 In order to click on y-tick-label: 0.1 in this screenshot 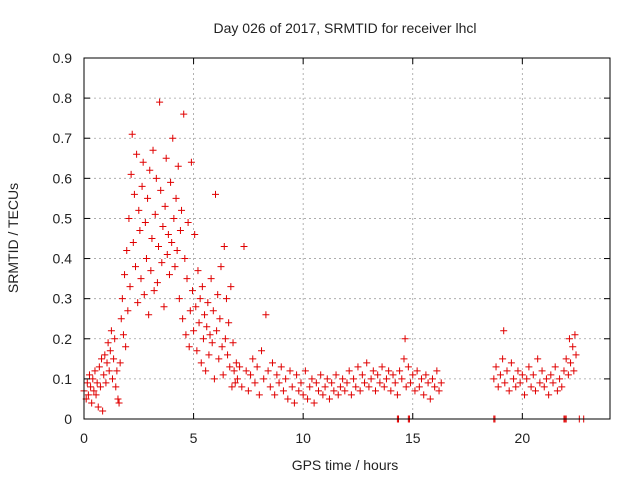, I will do `click(63, 379)`.